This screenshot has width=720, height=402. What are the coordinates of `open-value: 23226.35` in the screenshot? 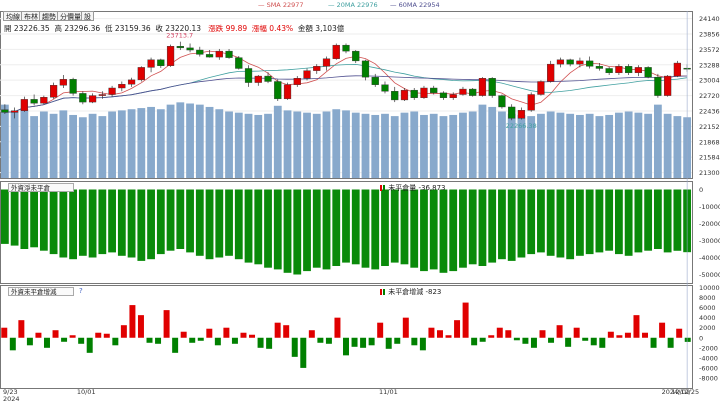 It's located at (31, 28).